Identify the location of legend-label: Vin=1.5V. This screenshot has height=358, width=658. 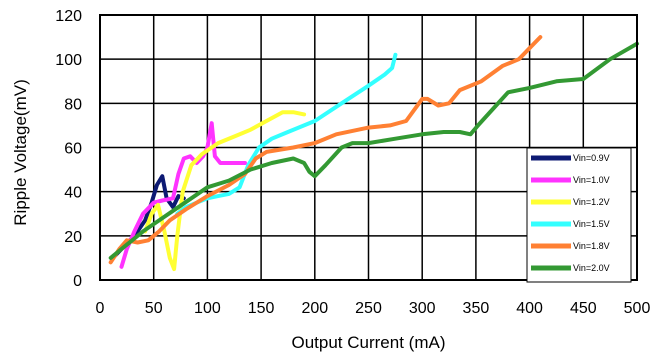
(591, 224).